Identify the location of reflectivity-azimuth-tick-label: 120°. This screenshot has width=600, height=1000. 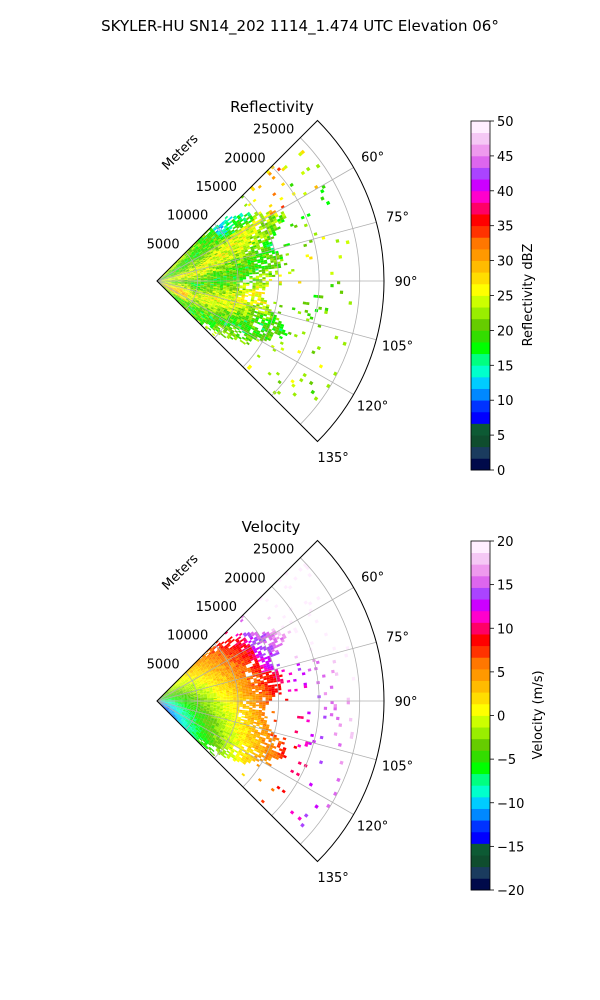
(372, 407).